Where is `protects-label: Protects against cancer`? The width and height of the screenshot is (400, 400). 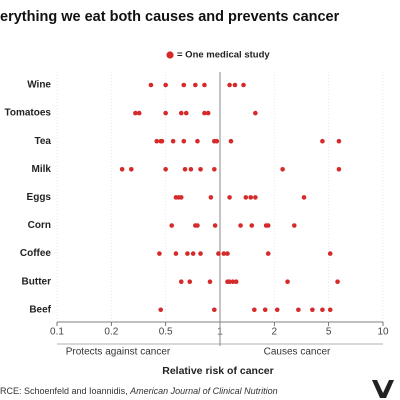 protects-label: Protects against cancer is located at coordinates (118, 352).